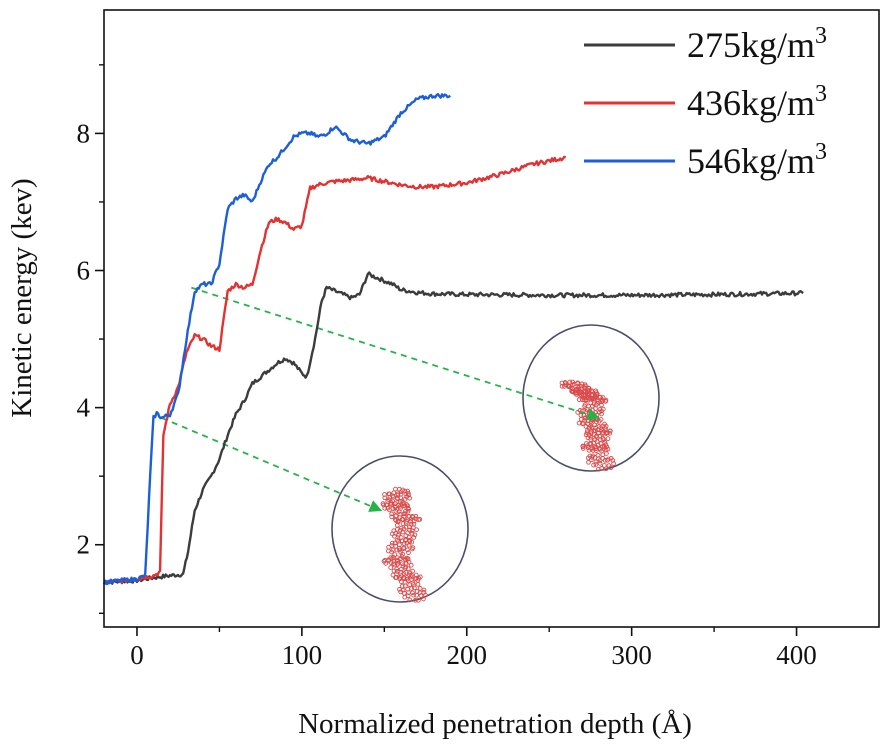 The height and width of the screenshot is (756, 885). I want to click on legend-label-3: 546kg/m3, so click(757, 160).